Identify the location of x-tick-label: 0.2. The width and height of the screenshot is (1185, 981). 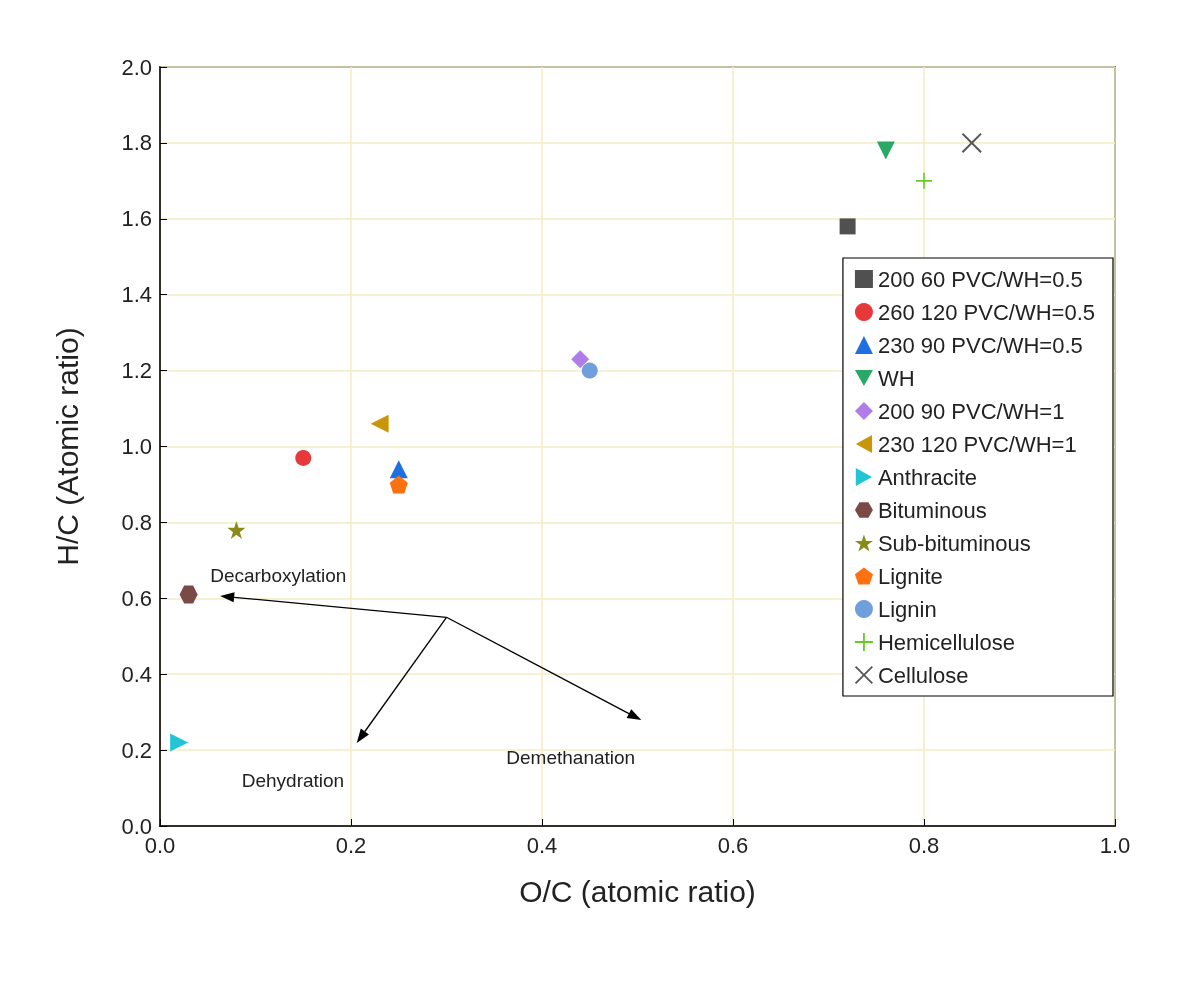
(351, 845).